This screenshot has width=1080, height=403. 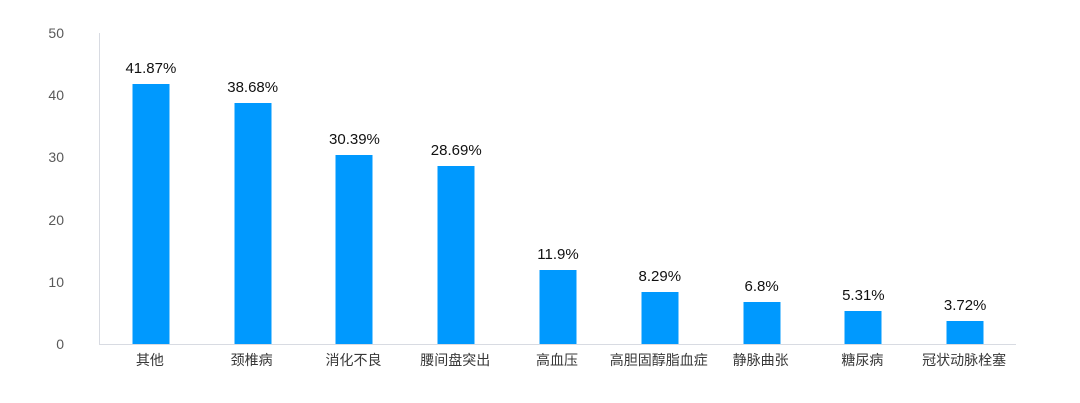 What do you see at coordinates (151, 68) in the screenshot?
I see `bar-value-label: 41.87%` at bounding box center [151, 68].